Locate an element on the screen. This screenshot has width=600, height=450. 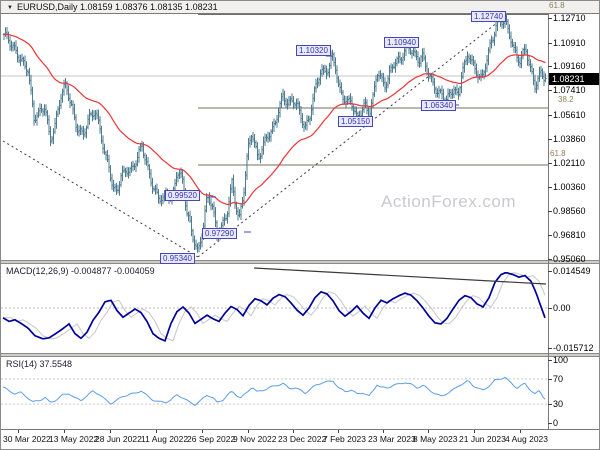
date-axis-label: 11 Aug 2022 is located at coordinates (165, 439).